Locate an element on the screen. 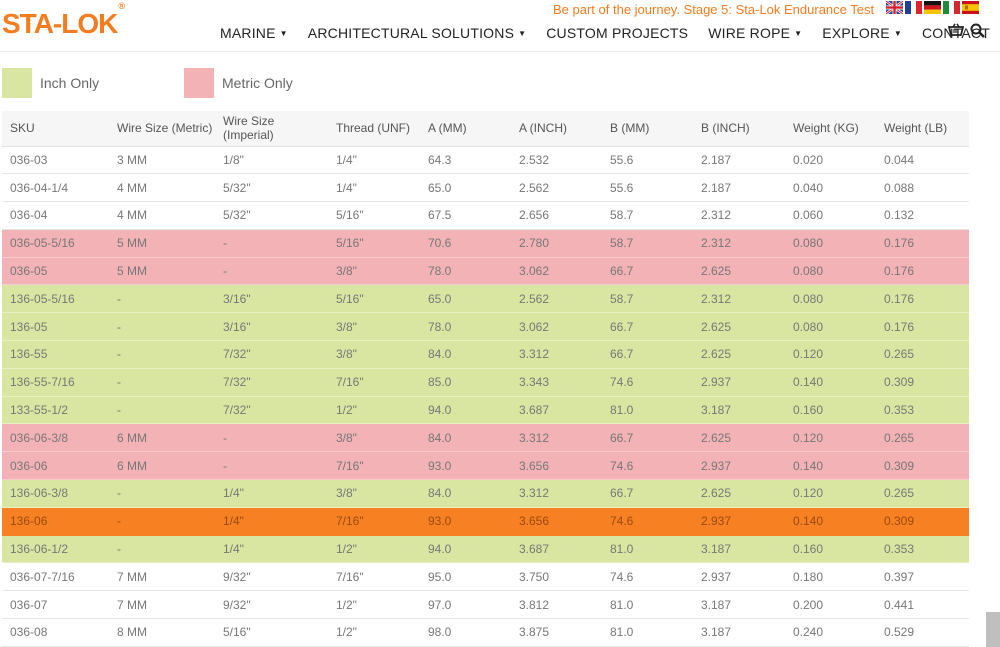 The image size is (1000, 647). legend-metric-label: Metric Only is located at coordinates (257, 83).